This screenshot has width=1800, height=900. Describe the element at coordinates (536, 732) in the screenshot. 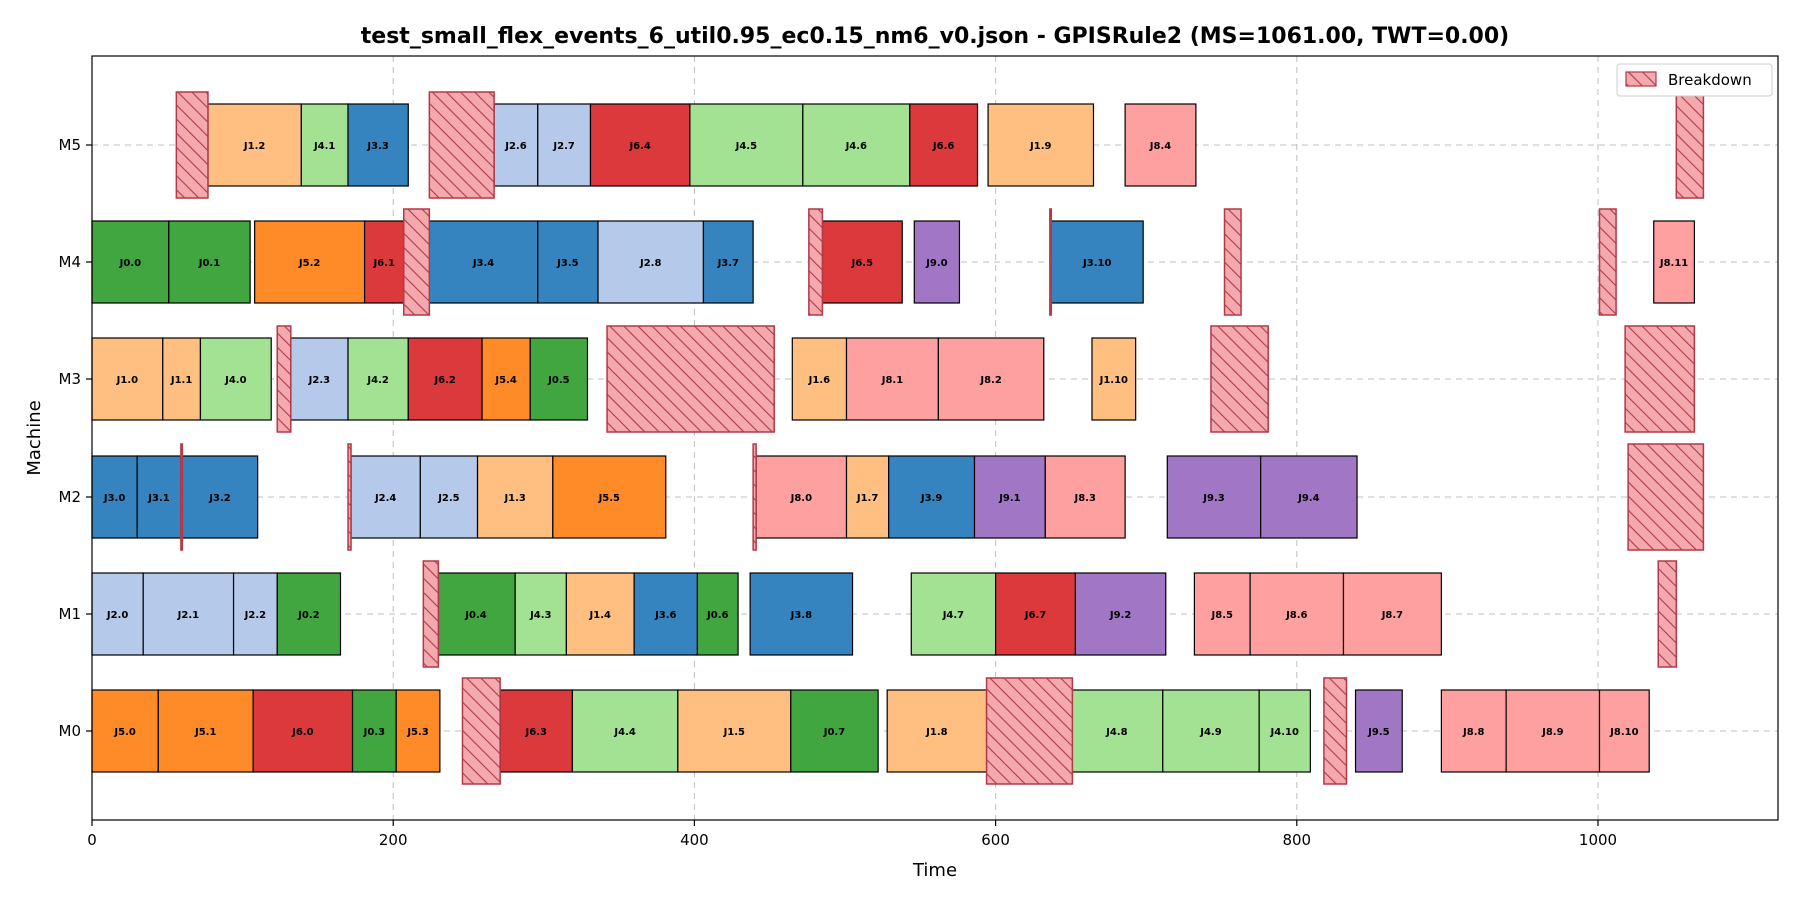

I see `operation-label: J6.3` at that location.